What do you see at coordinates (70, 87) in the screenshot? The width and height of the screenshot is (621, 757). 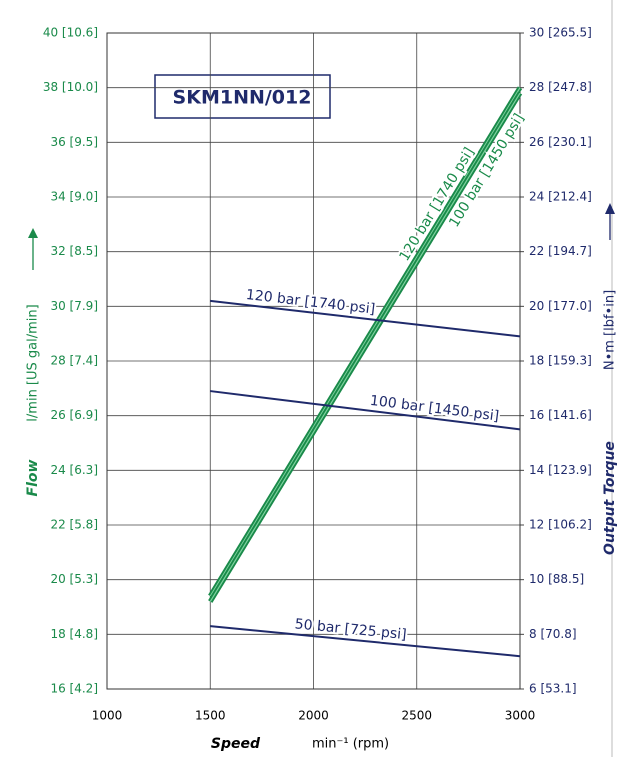 I see `y-tick-label: 38 [10.0]` at bounding box center [70, 87].